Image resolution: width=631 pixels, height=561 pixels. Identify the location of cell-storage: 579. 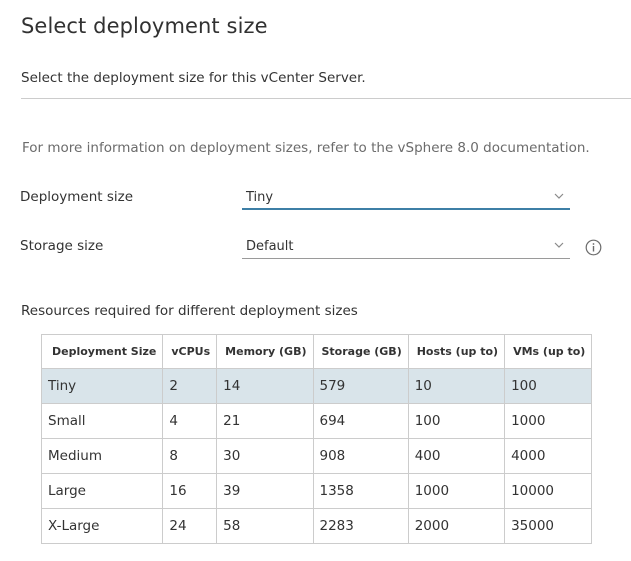
(360, 386).